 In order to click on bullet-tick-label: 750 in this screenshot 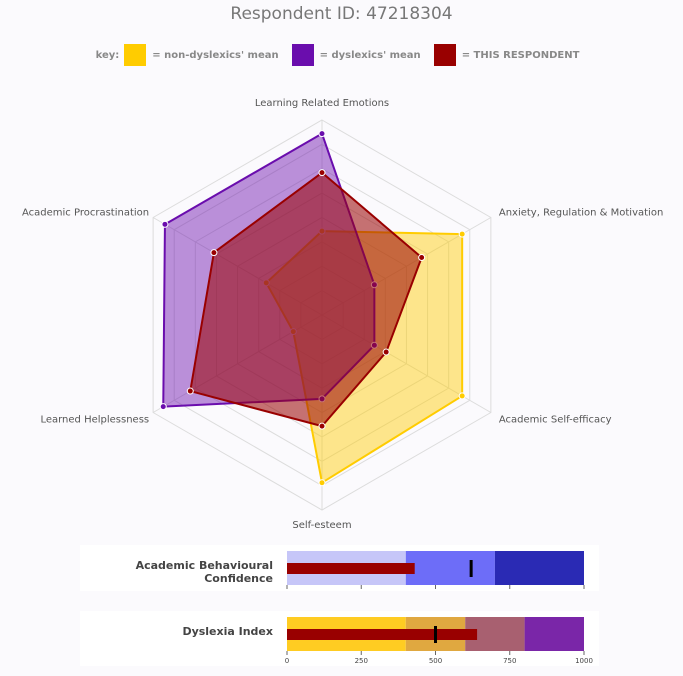, I will do `click(509, 661)`.